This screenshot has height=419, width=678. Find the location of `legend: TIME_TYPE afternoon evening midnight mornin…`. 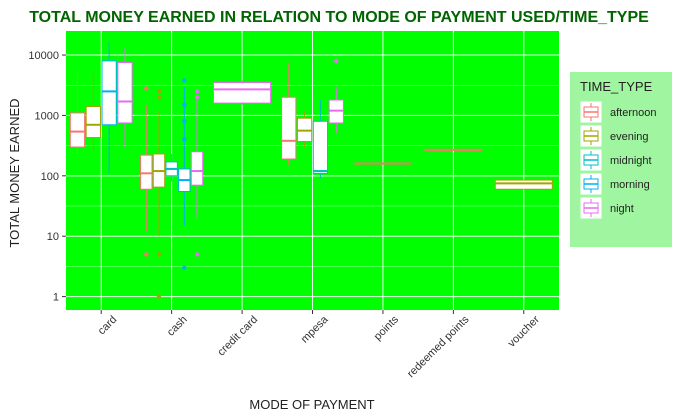

legend: TIME_TYPE afternoon evening midnight mornin… is located at coordinates (621, 159).